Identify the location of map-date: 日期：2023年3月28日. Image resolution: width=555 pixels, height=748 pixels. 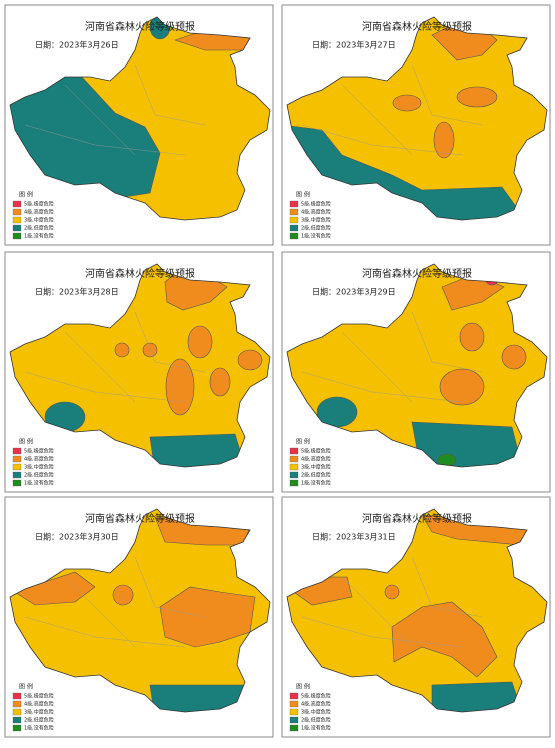
(77, 292).